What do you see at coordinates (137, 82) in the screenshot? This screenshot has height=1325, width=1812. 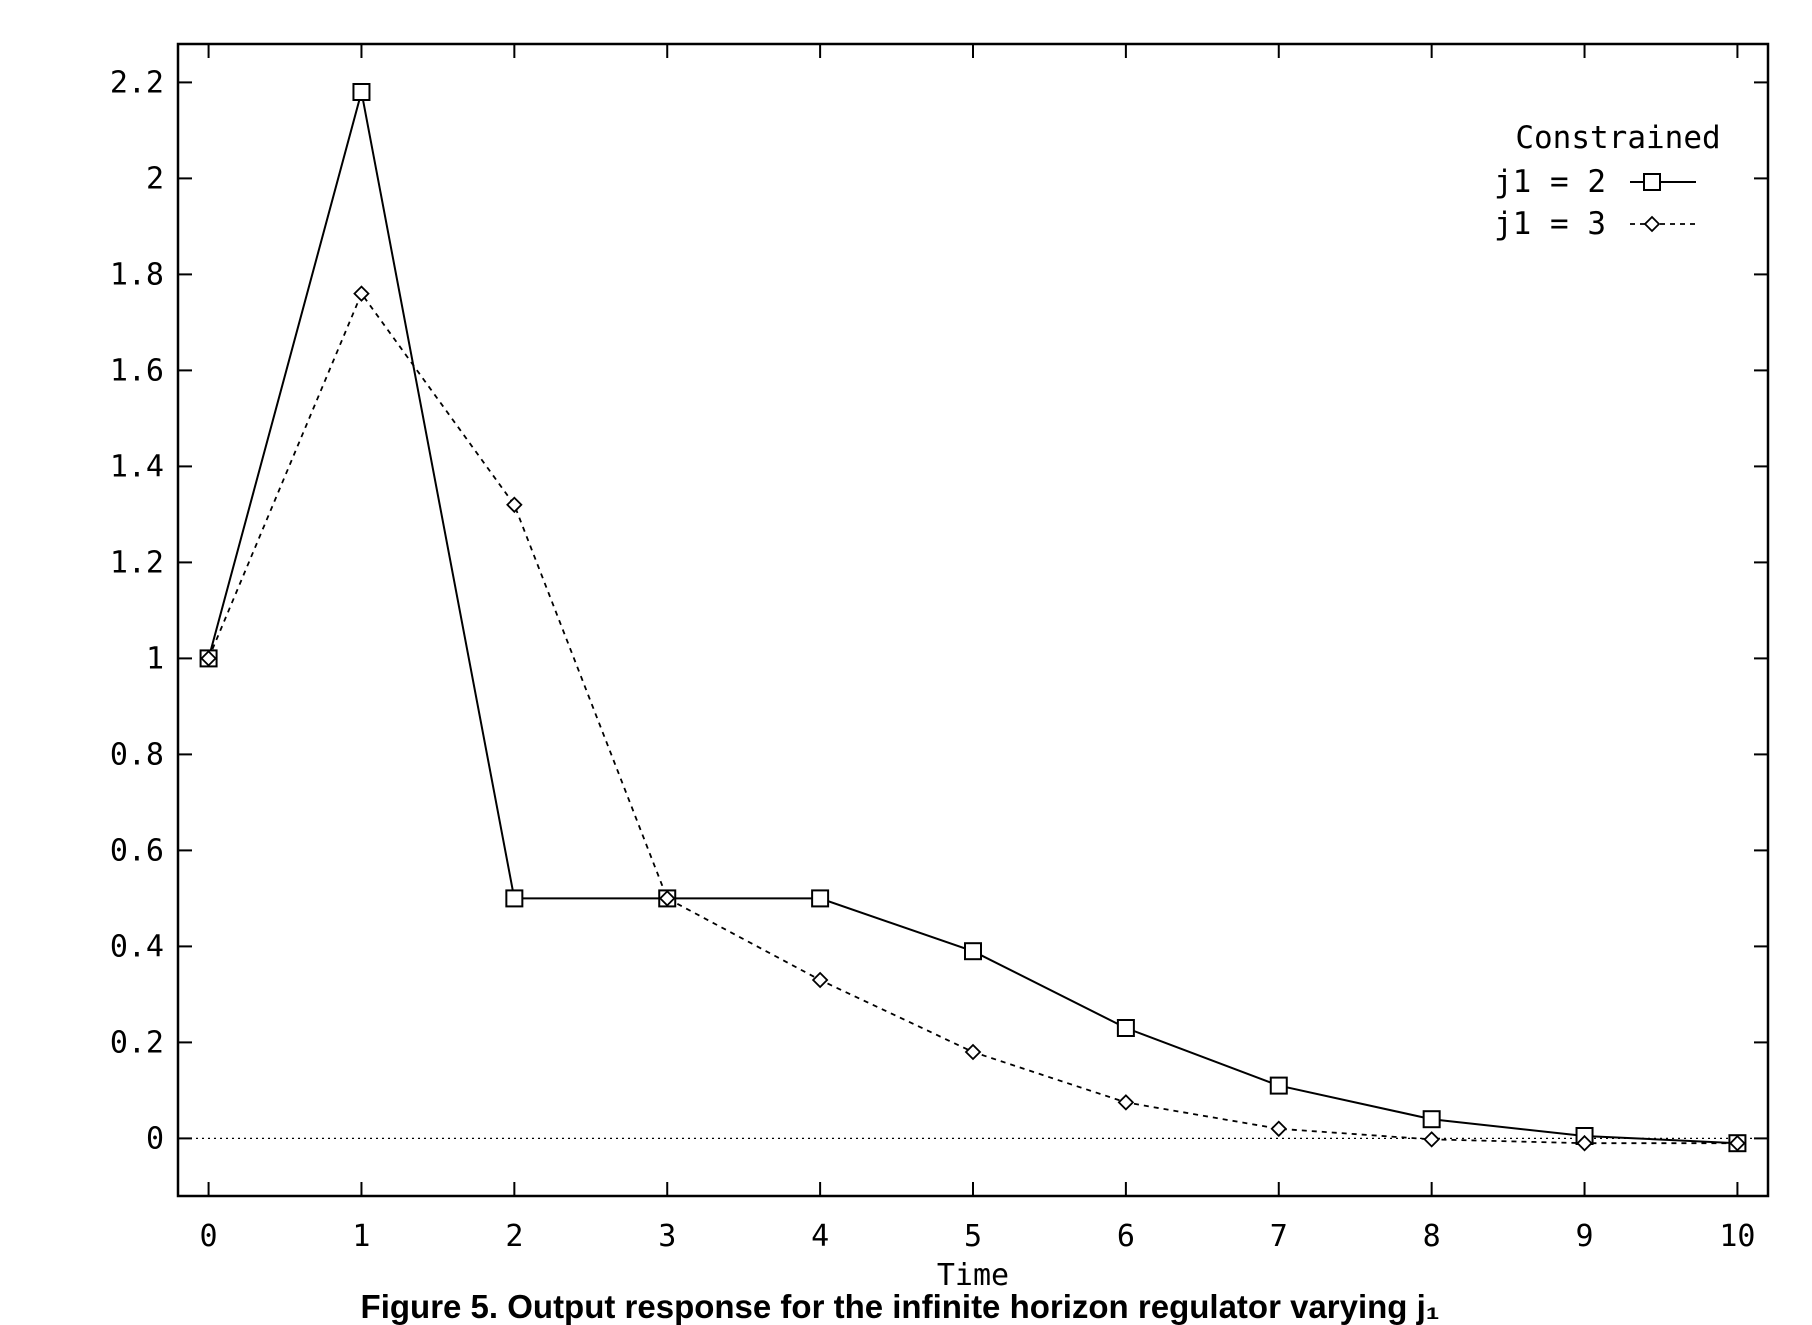 I see `y-tick-label: 2.2` at bounding box center [137, 82].